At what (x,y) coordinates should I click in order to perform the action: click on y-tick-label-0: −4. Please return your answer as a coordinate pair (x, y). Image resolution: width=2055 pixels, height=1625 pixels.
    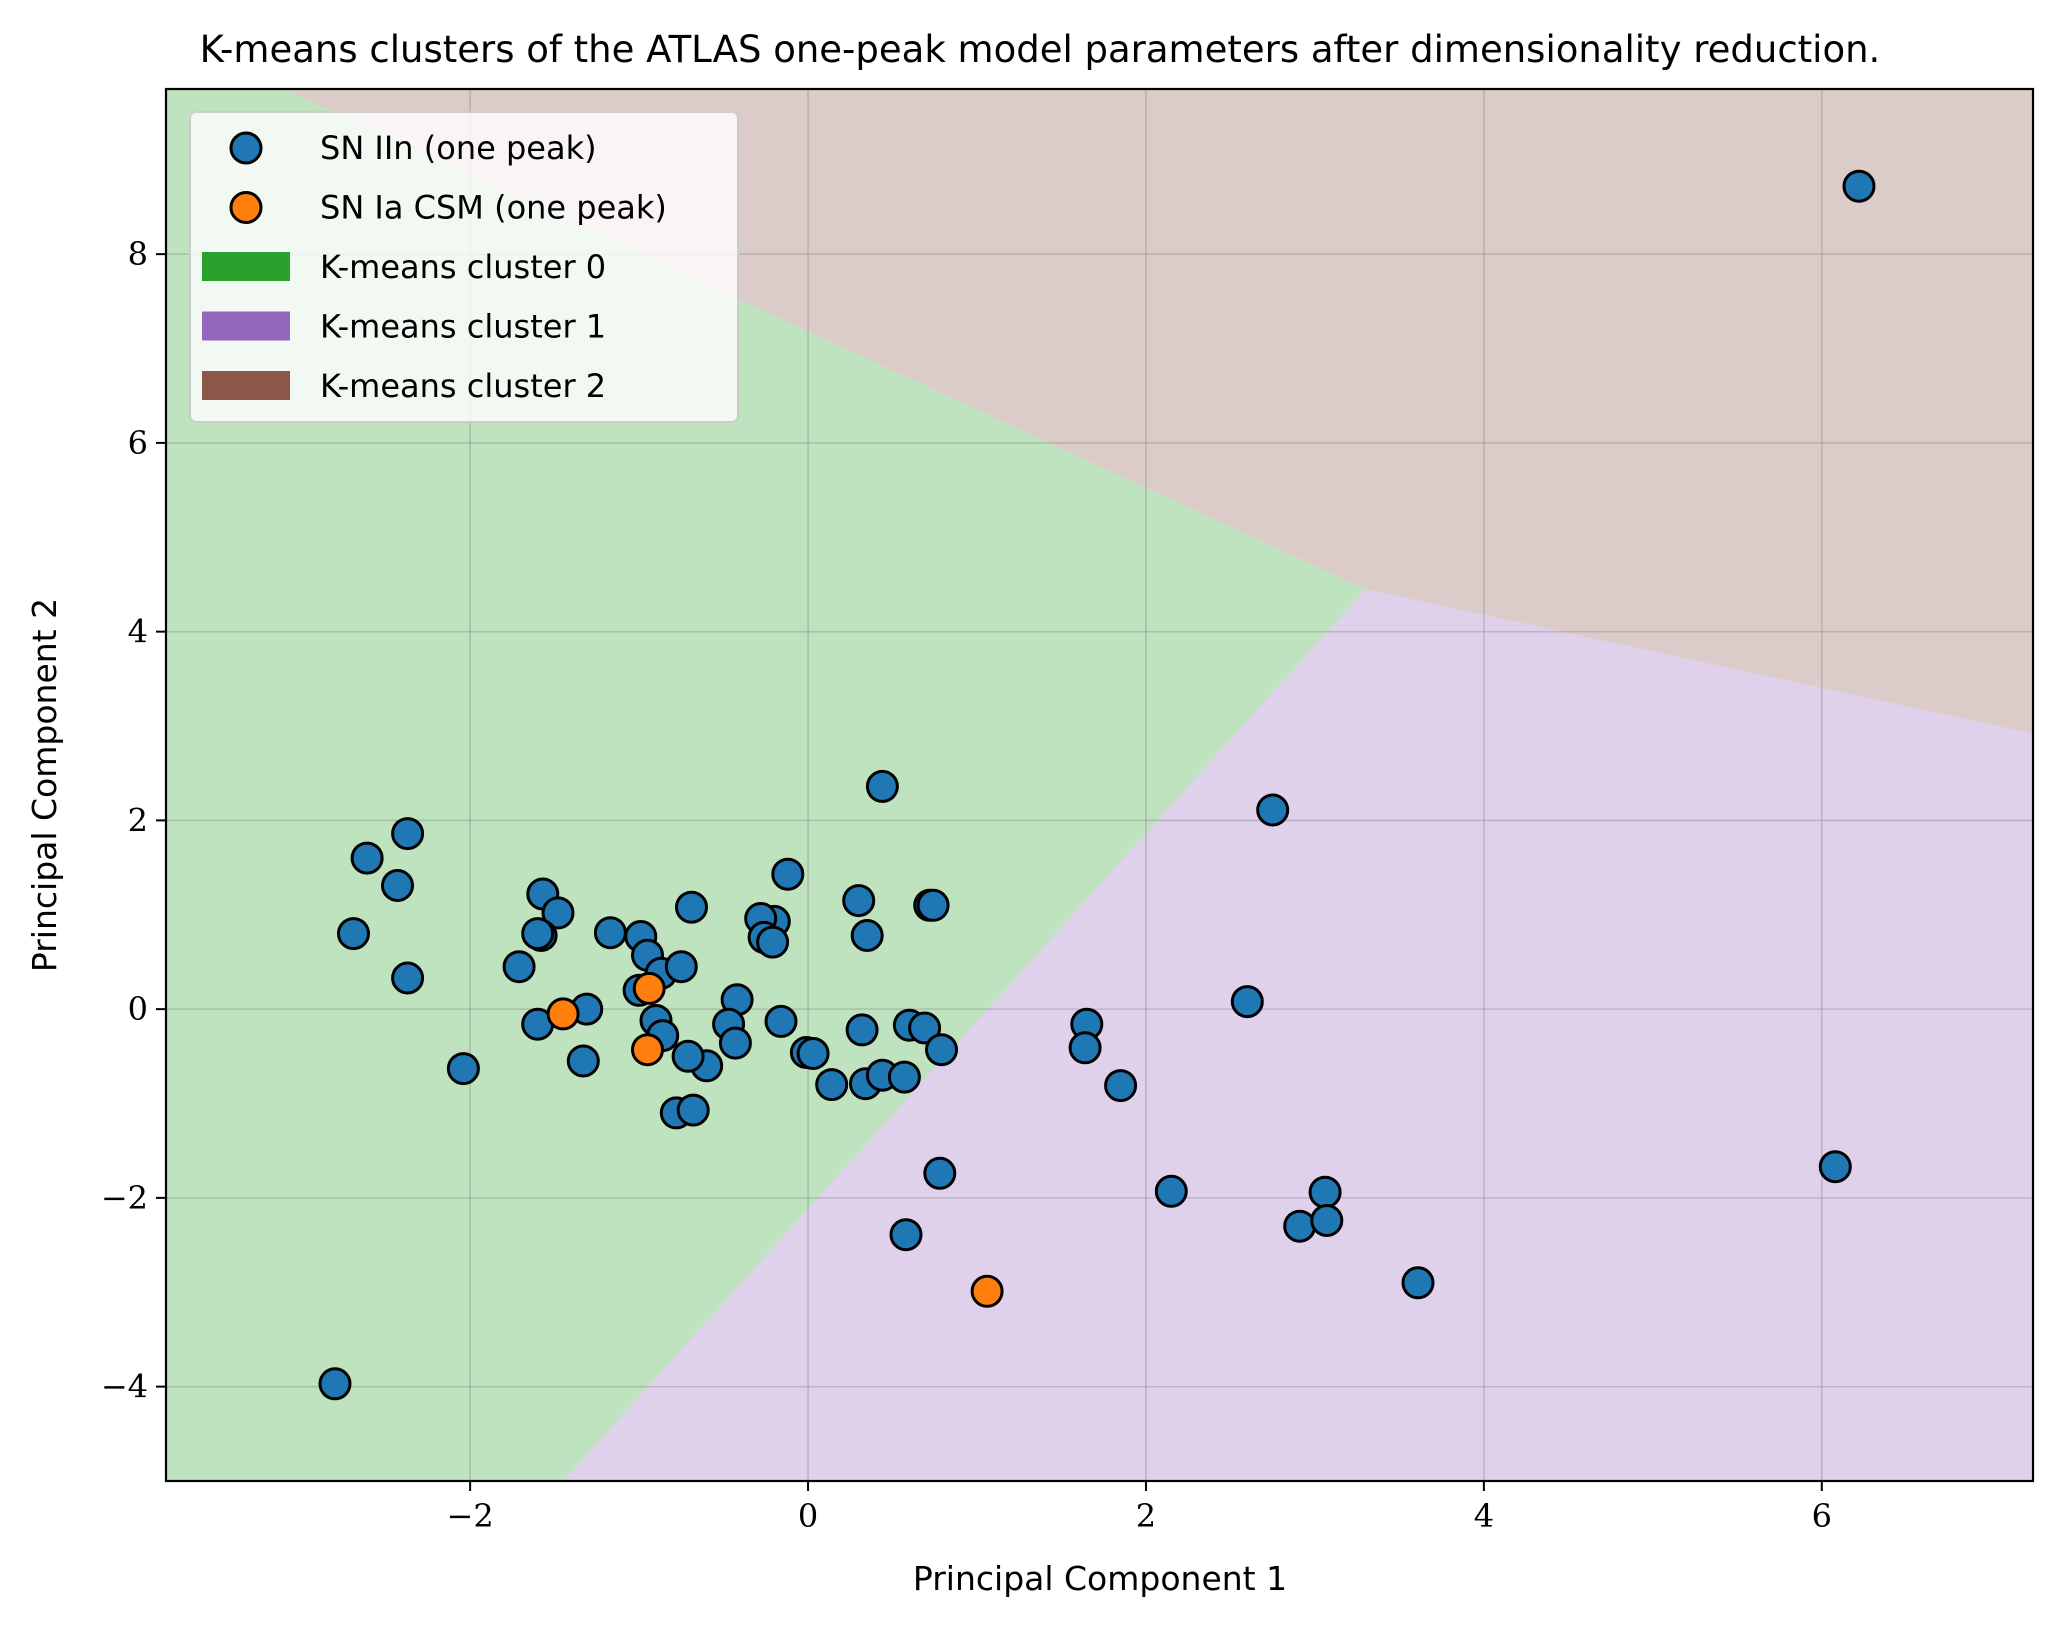
    Looking at the image, I should click on (124, 1387).